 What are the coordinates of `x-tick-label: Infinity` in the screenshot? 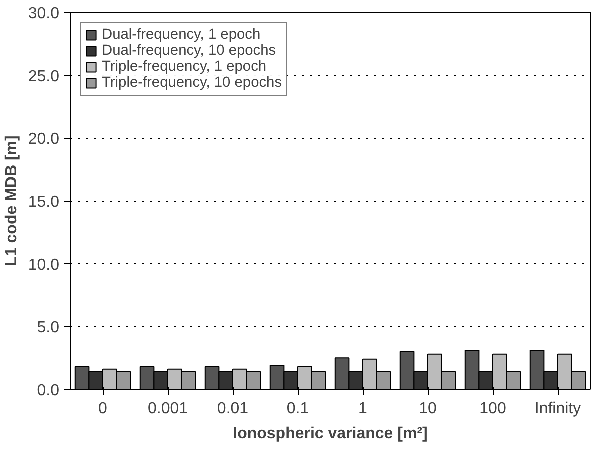 It's located at (558, 409).